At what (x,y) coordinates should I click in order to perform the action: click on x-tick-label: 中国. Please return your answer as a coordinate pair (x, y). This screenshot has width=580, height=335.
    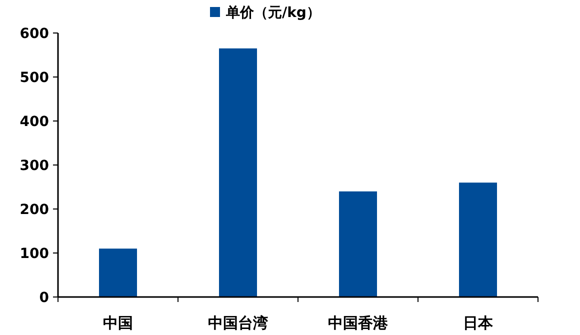
    Looking at the image, I should click on (118, 323).